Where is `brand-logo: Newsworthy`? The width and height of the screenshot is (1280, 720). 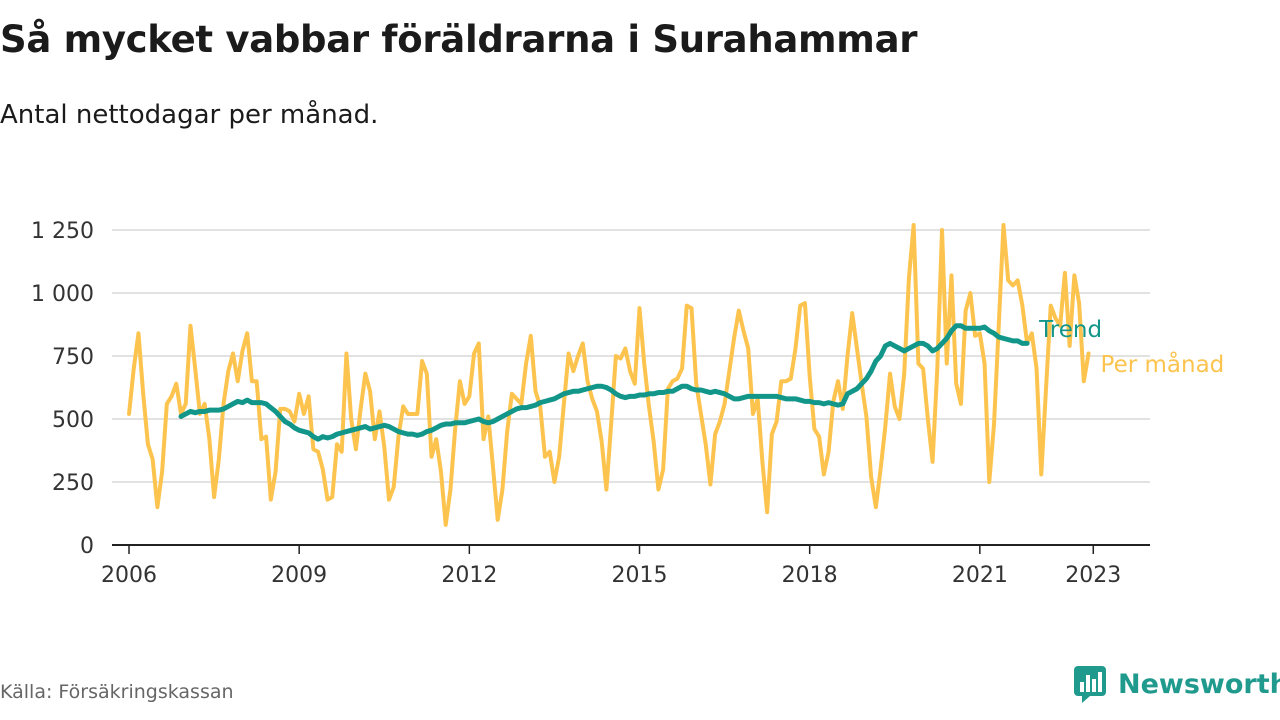
brand-logo: Newsworthy is located at coordinates (1176, 684).